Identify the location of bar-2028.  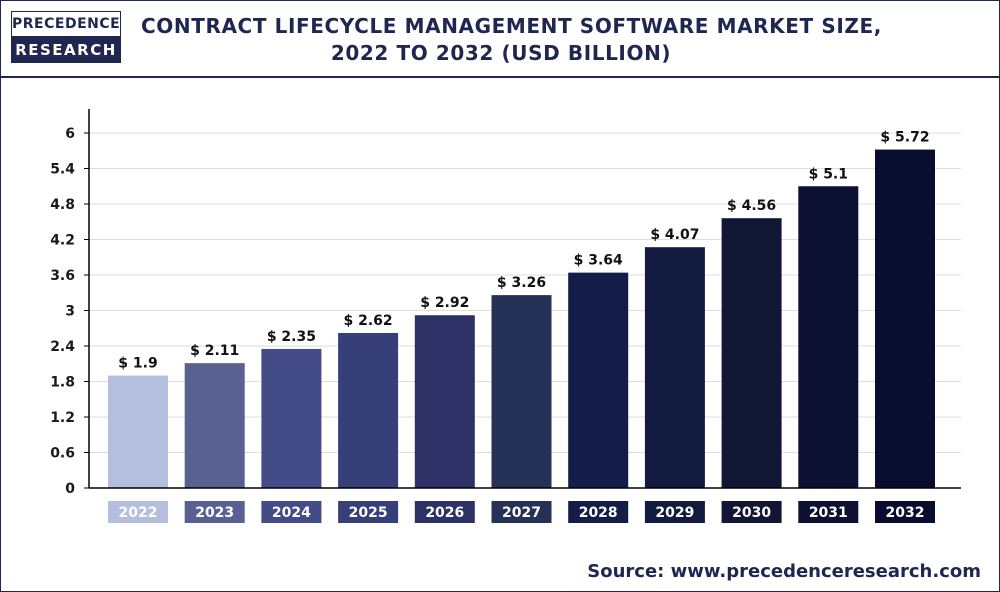
(598, 380).